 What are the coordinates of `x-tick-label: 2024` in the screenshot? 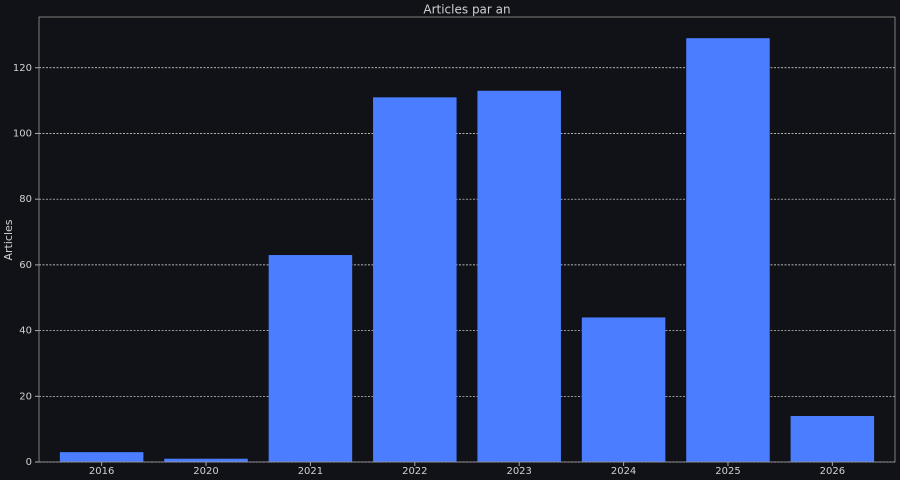 It's located at (623, 471).